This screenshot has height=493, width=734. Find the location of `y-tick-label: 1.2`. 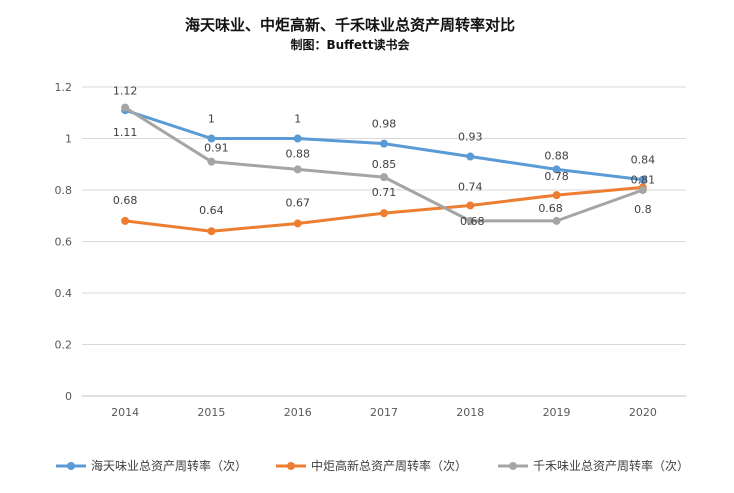

y-tick-label: 1.2 is located at coordinates (64, 87).